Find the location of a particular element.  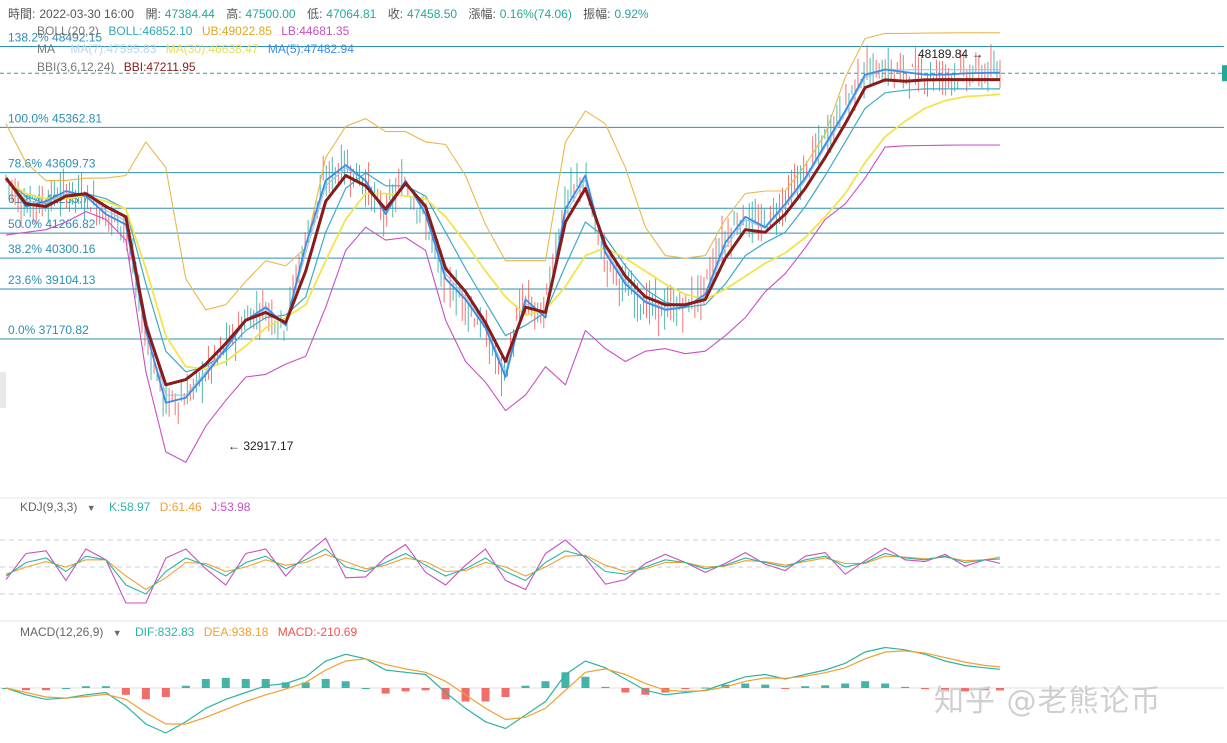

boll-low-value: LB:44681.35 is located at coordinates (315, 31).